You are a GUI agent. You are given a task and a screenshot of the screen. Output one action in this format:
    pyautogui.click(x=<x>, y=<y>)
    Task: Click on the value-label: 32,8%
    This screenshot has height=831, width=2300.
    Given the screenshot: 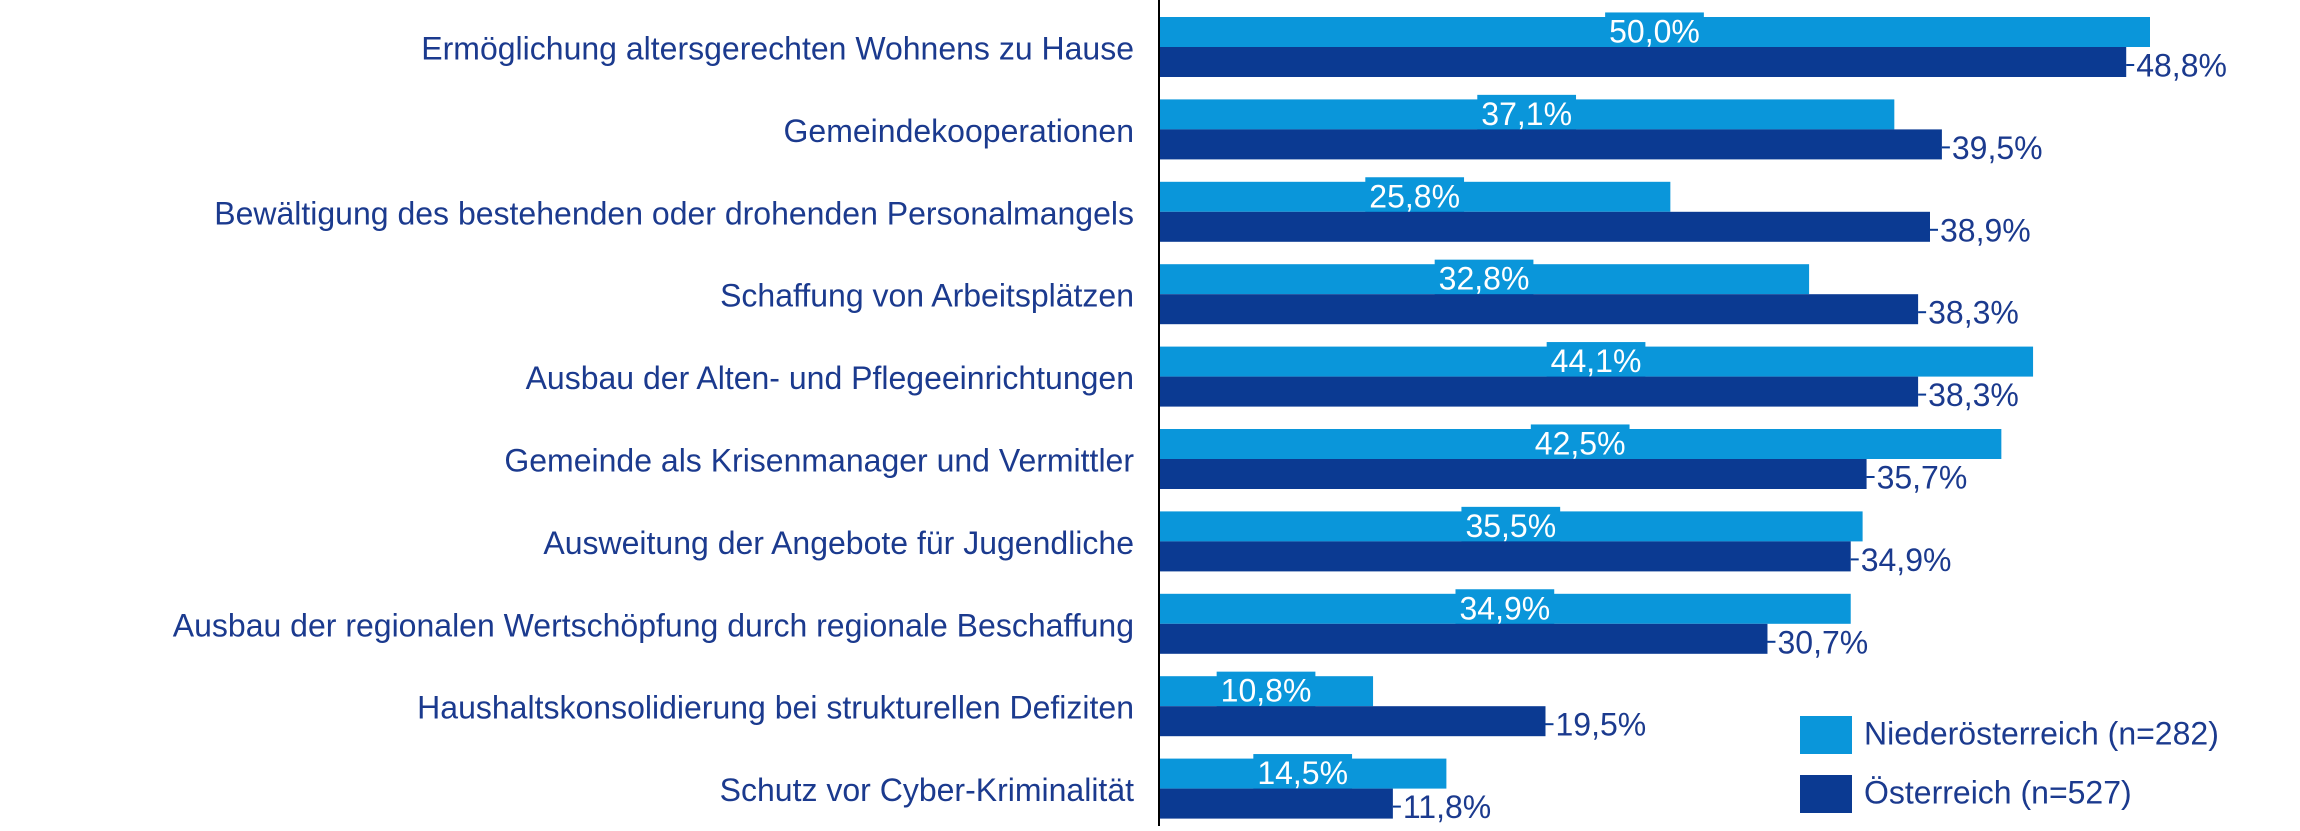 What is the action you would take?
    pyautogui.click(x=1484, y=279)
    